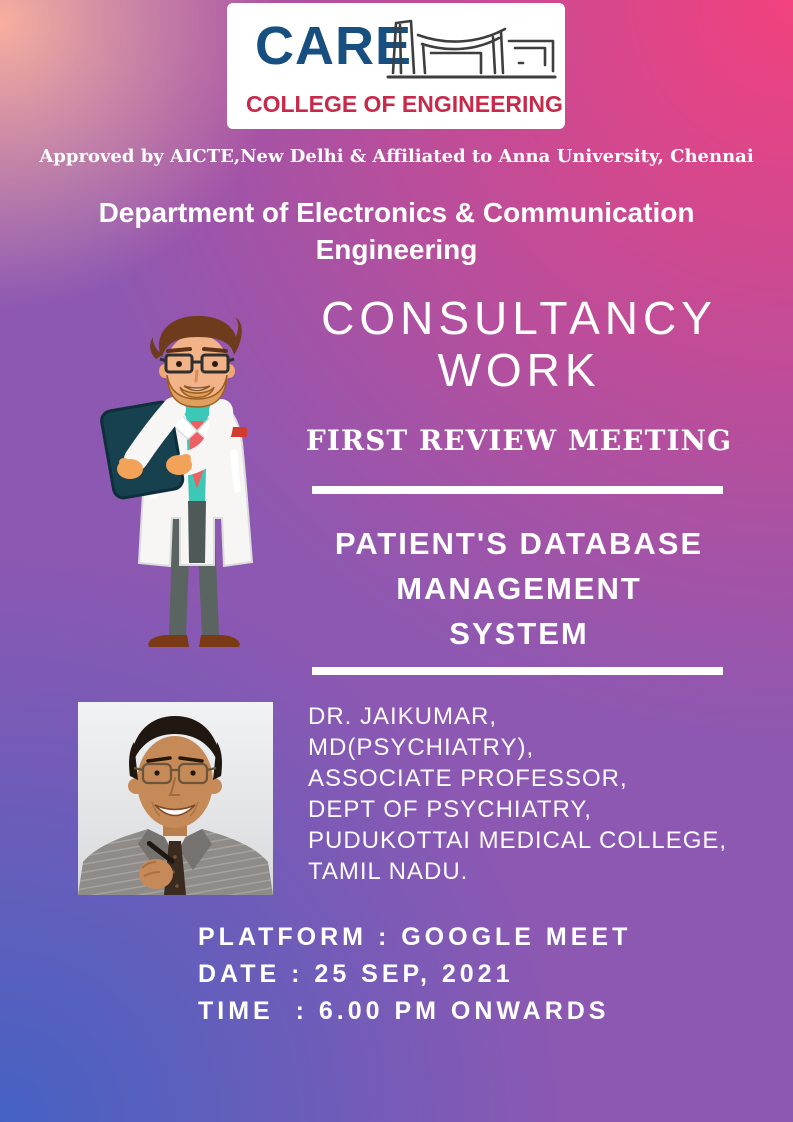 This screenshot has width=793, height=1122. Describe the element at coordinates (450, 809) in the screenshot. I see `speaker-info-line: DEPT OF PSYCHIATRY,` at that location.